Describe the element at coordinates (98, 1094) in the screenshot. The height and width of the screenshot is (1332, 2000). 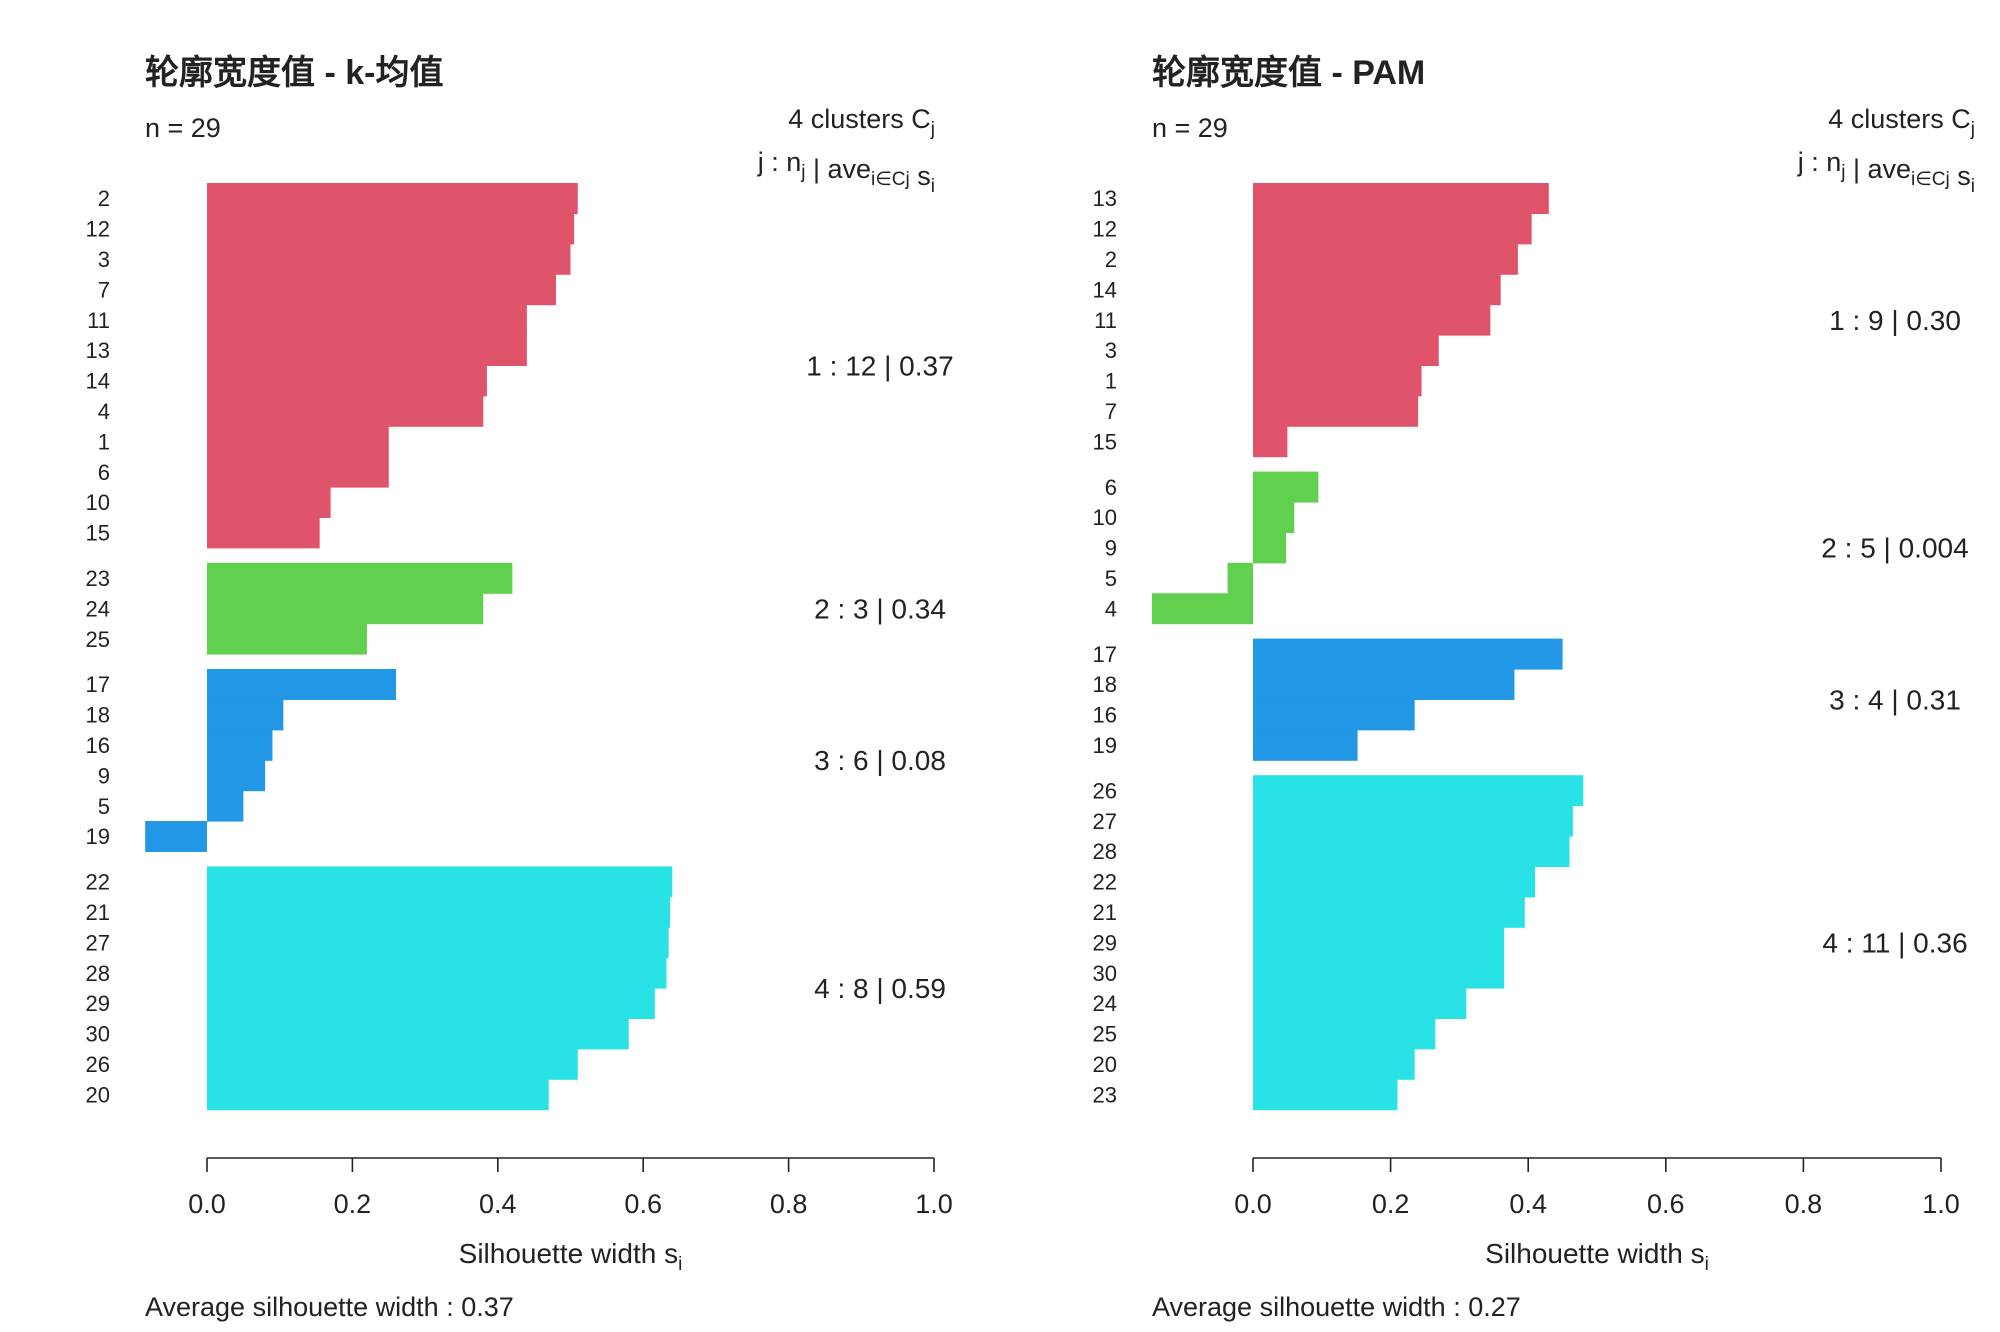
I see `observation-label: 20` at that location.